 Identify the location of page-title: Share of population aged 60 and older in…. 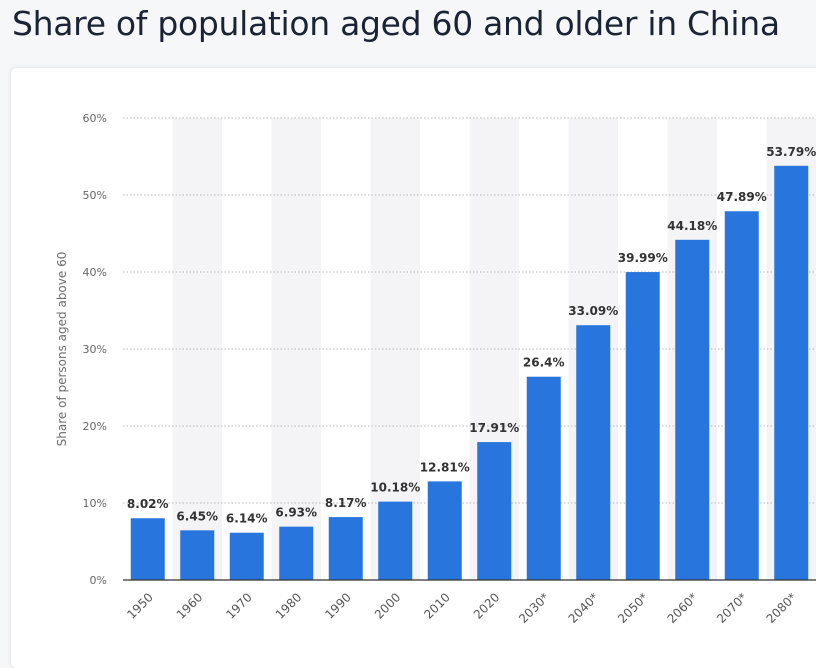
(396, 23).